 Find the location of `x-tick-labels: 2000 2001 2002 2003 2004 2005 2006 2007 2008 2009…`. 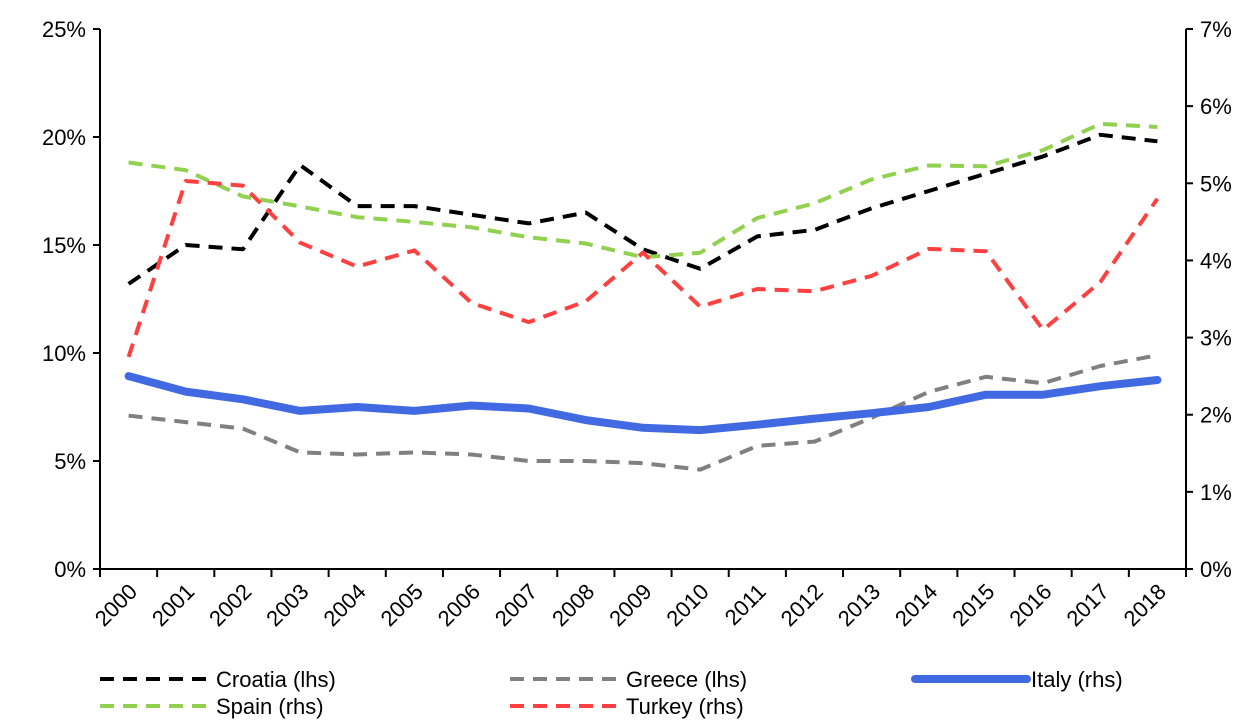

x-tick-labels: 2000 2001 2002 2003 2004 2005 2006 2007 2008 2009… is located at coordinates (630, 605).